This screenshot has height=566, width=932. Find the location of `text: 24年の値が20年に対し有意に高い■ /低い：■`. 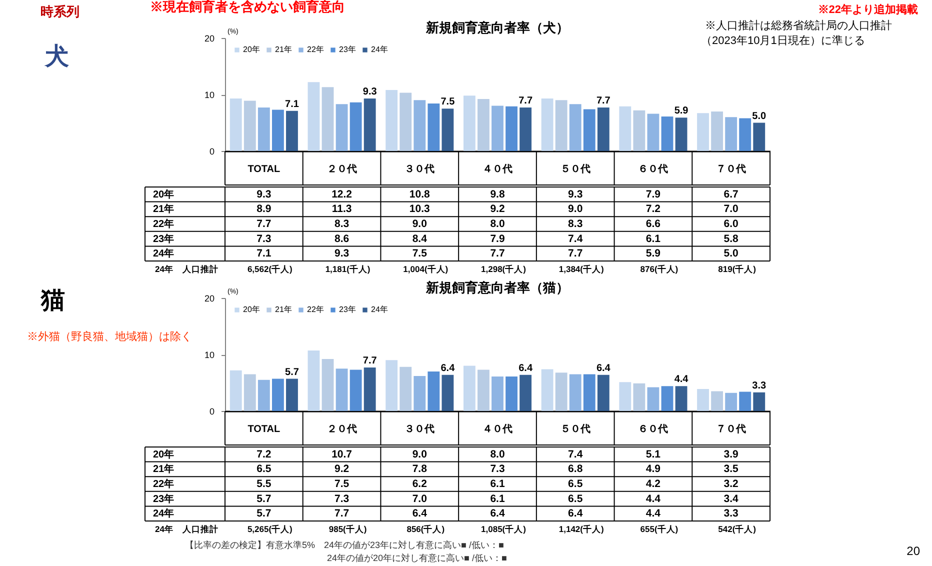

text: 24年の値が20年に対し有意に高い■ /低い：■ is located at coordinates (417, 558).